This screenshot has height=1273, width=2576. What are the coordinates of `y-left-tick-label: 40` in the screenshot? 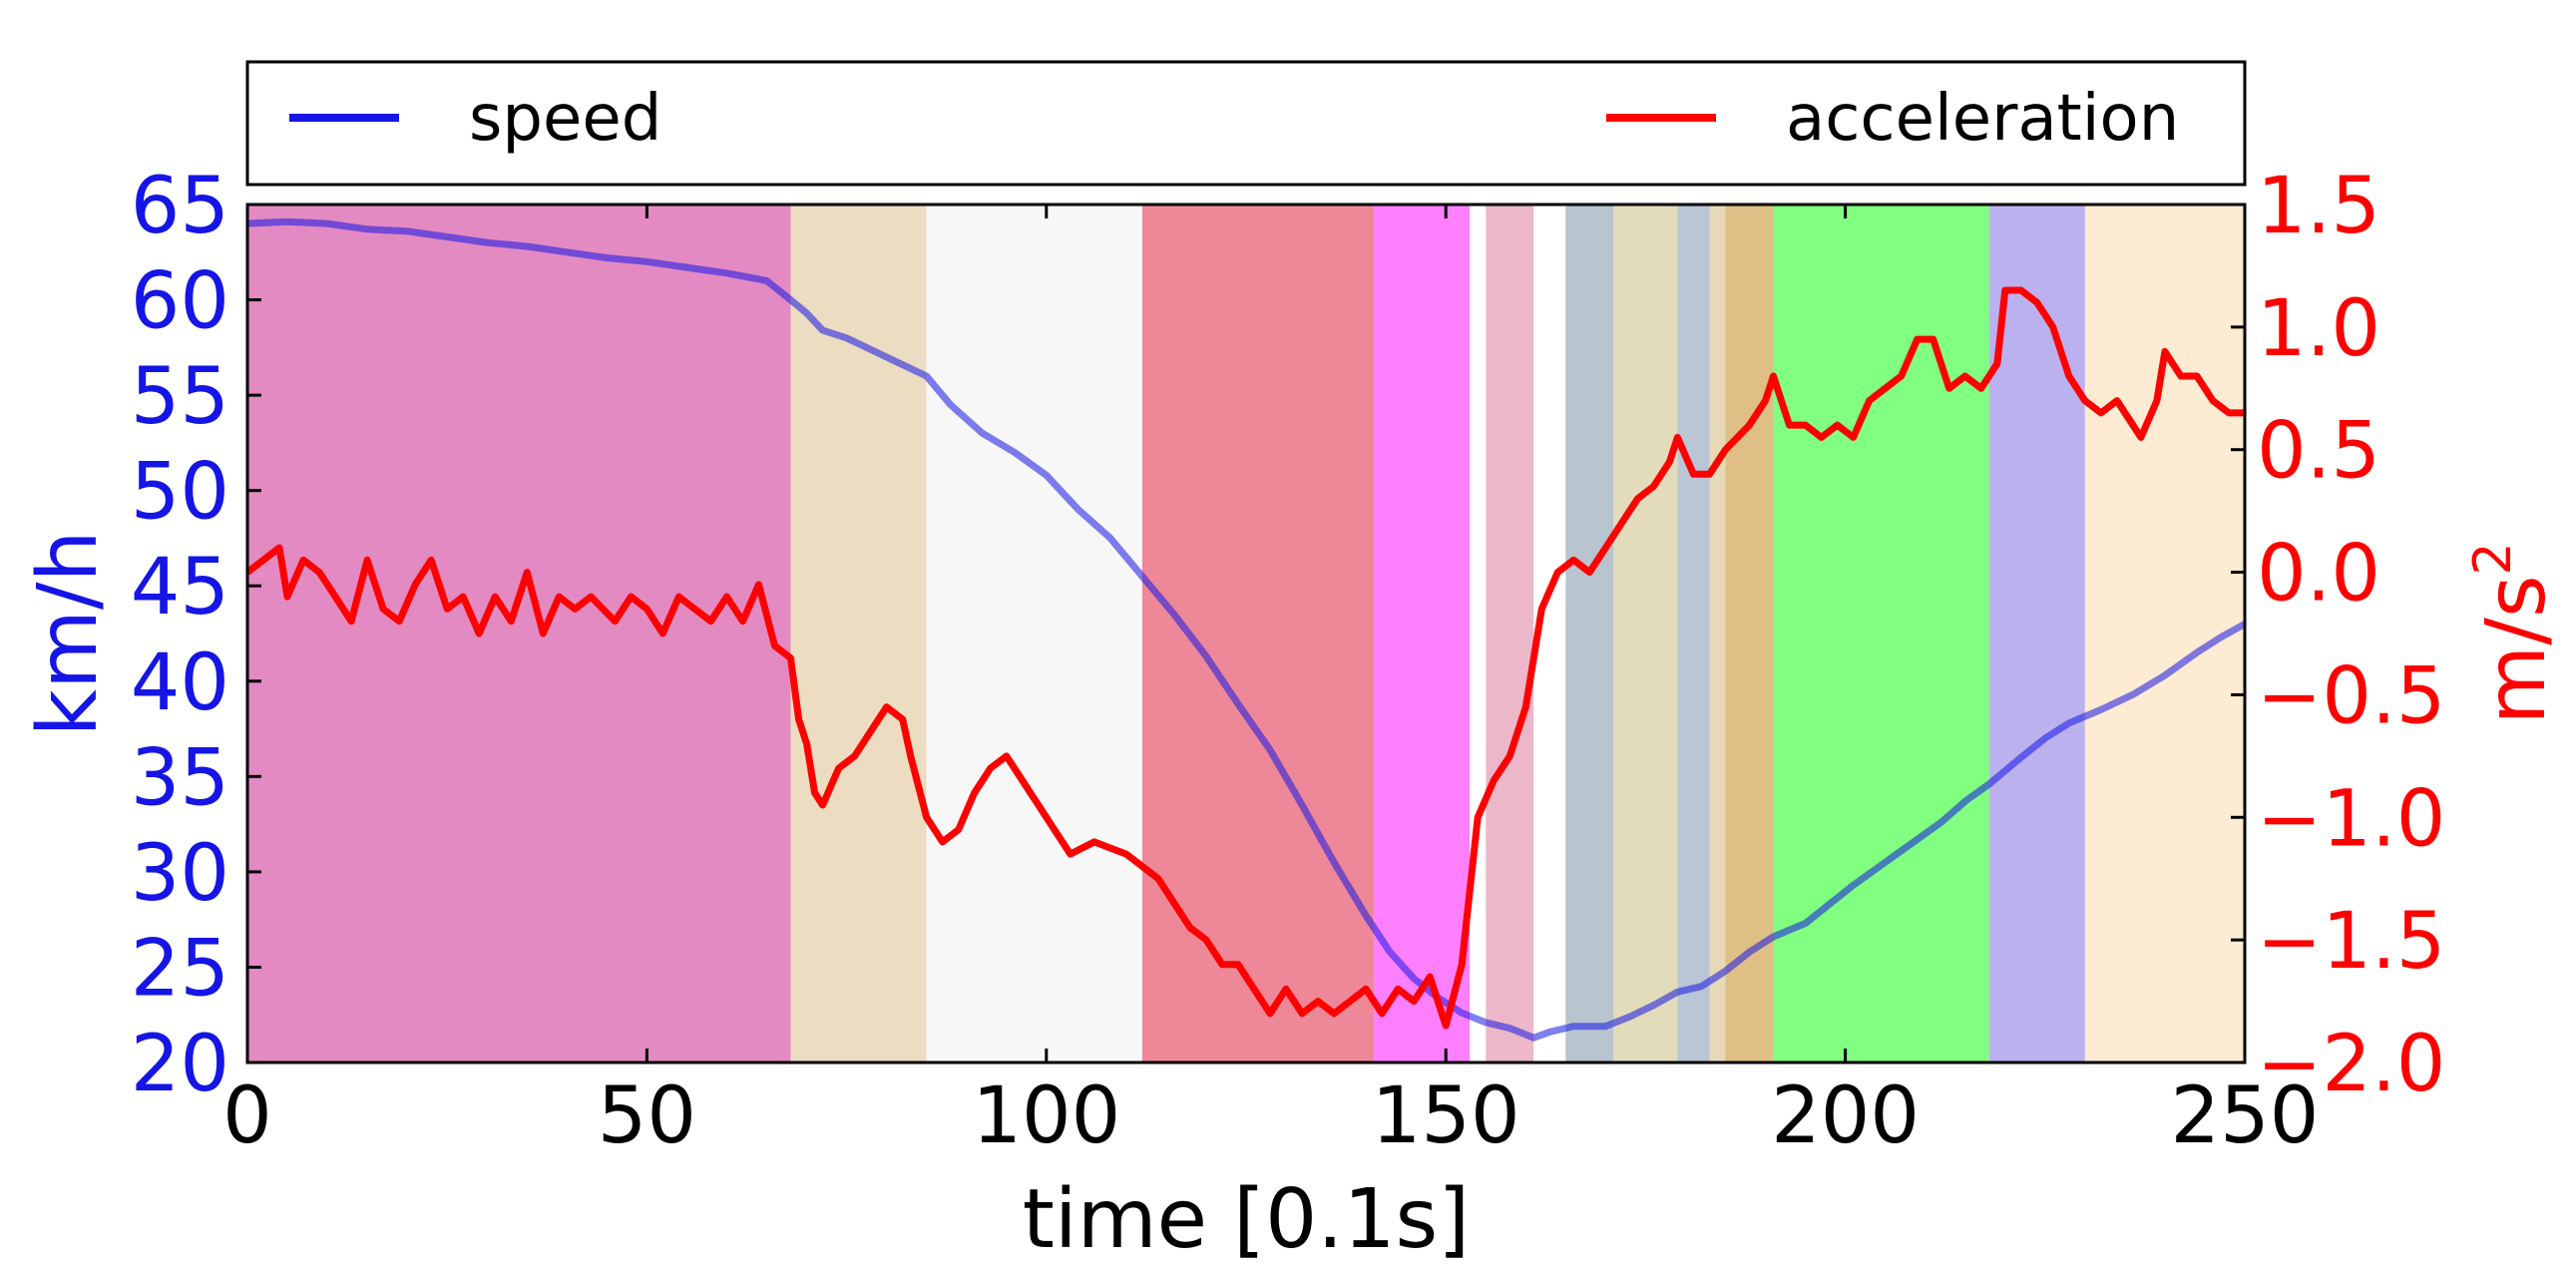 It's located at (180, 683).